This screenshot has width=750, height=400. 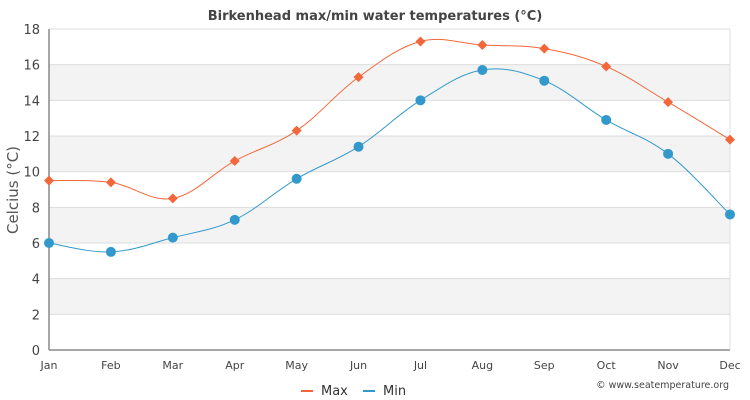 I want to click on legend-item-max: Max, so click(x=324, y=391).